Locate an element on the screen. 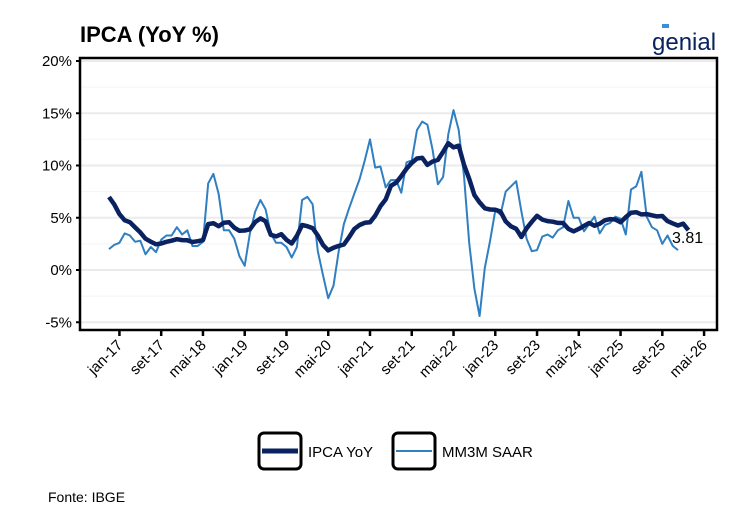 The height and width of the screenshot is (531, 744). legend: IPCA YoY MM3M SAAR is located at coordinates (395, 451).